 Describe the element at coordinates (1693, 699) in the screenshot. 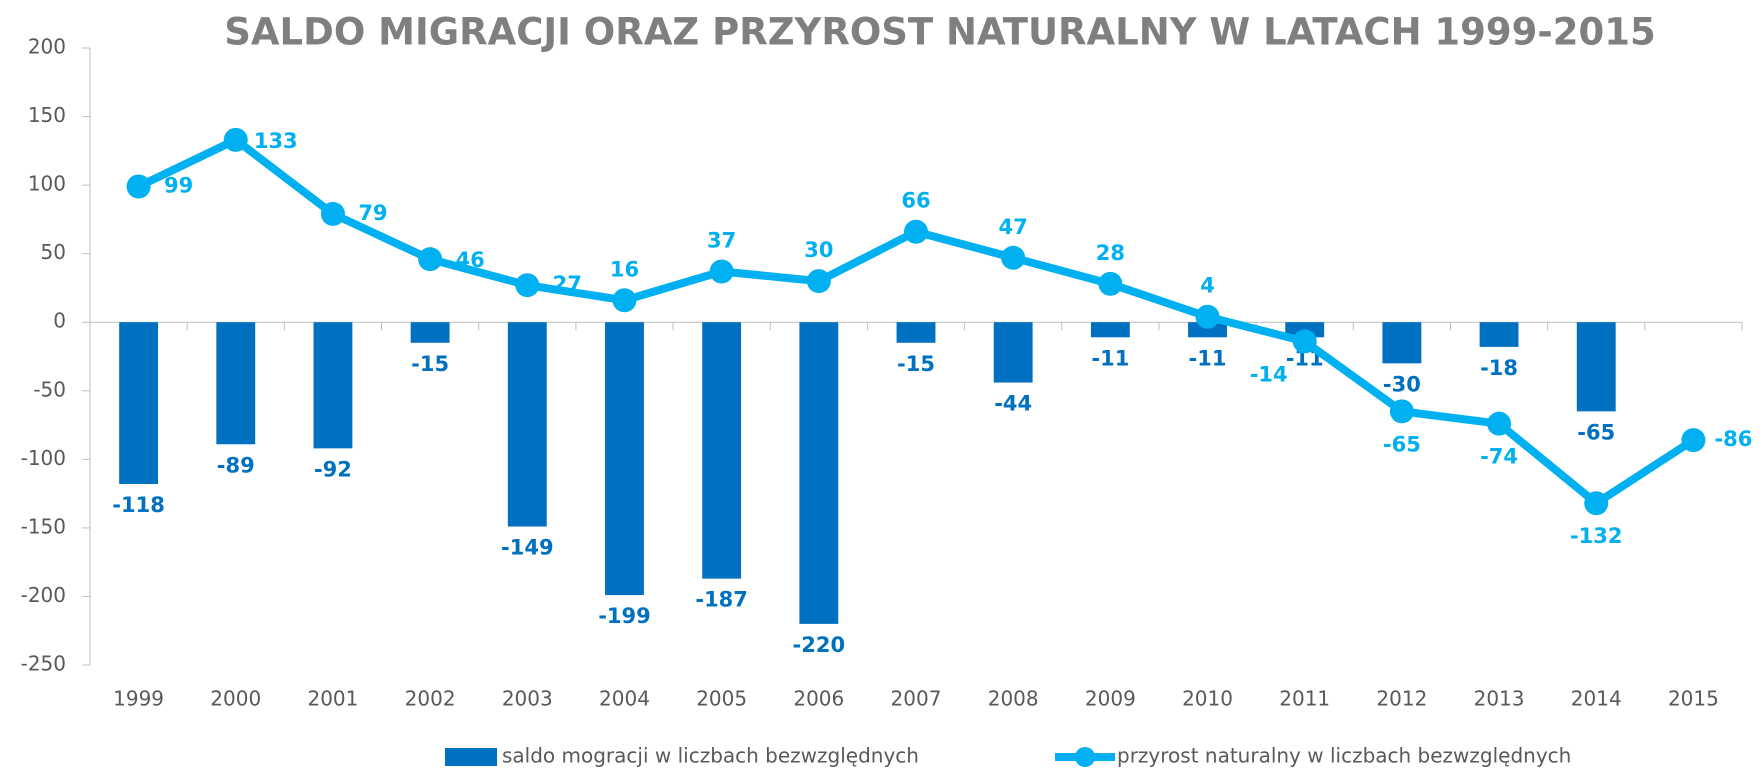

I see `x-tick-label: 2015` at that location.